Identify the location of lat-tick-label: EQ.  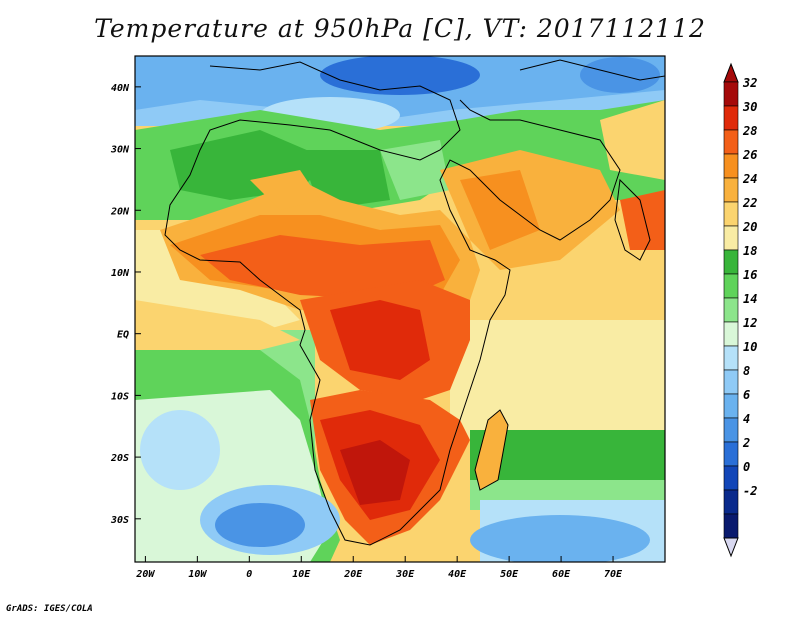
(123, 335).